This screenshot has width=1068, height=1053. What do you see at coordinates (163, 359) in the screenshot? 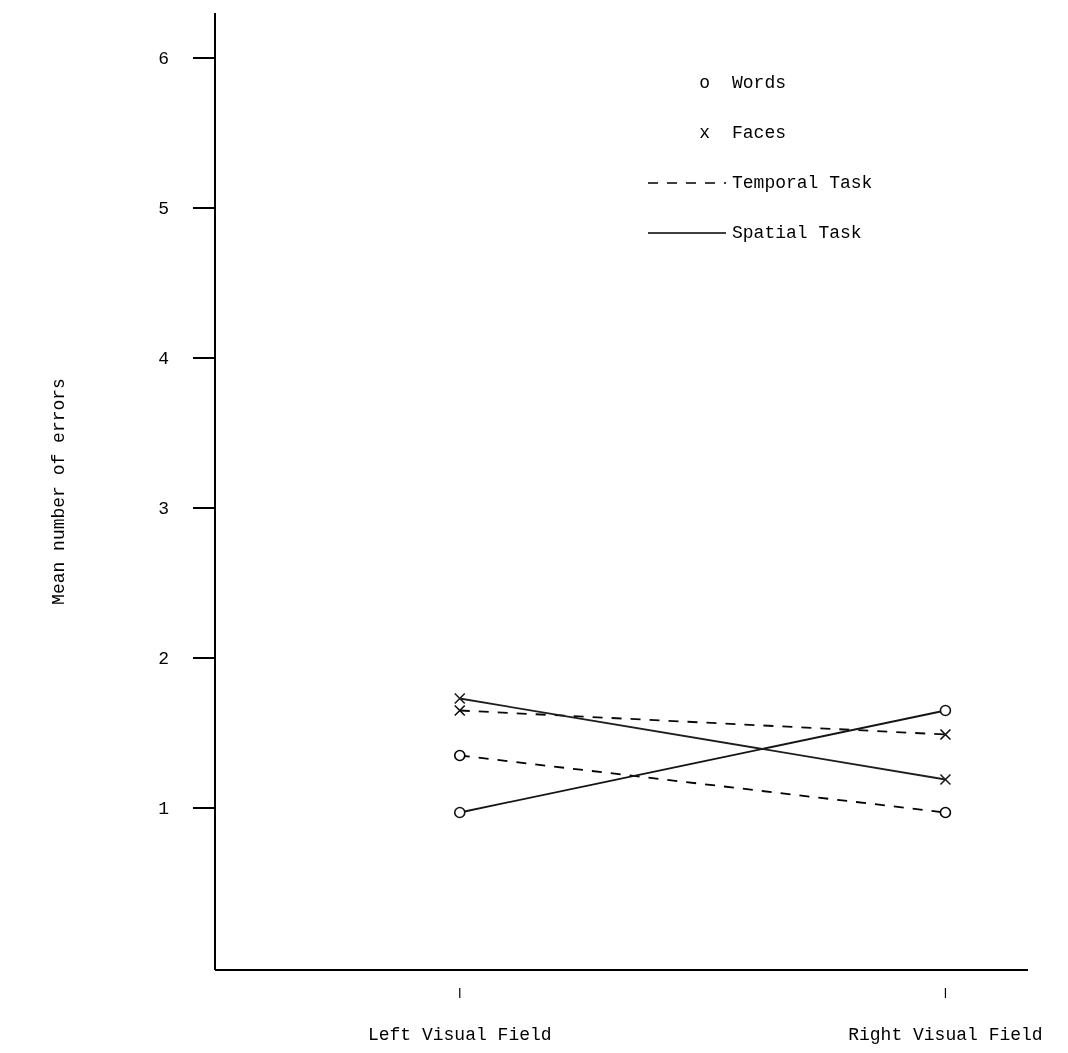
I see `y-tick-label: 4` at bounding box center [163, 359].